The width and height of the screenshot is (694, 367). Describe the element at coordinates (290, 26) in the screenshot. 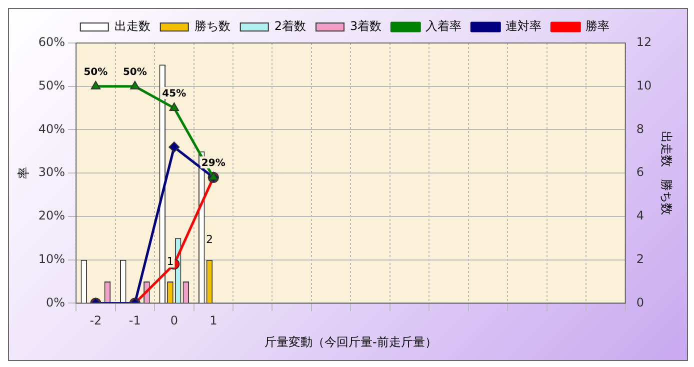

I see `legend-label: 2着数` at that location.